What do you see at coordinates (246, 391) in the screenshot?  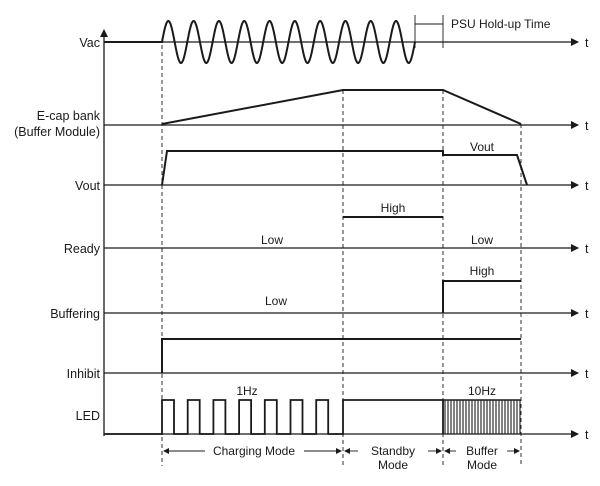 I see `led-1hz-label: 1Hz` at bounding box center [246, 391].